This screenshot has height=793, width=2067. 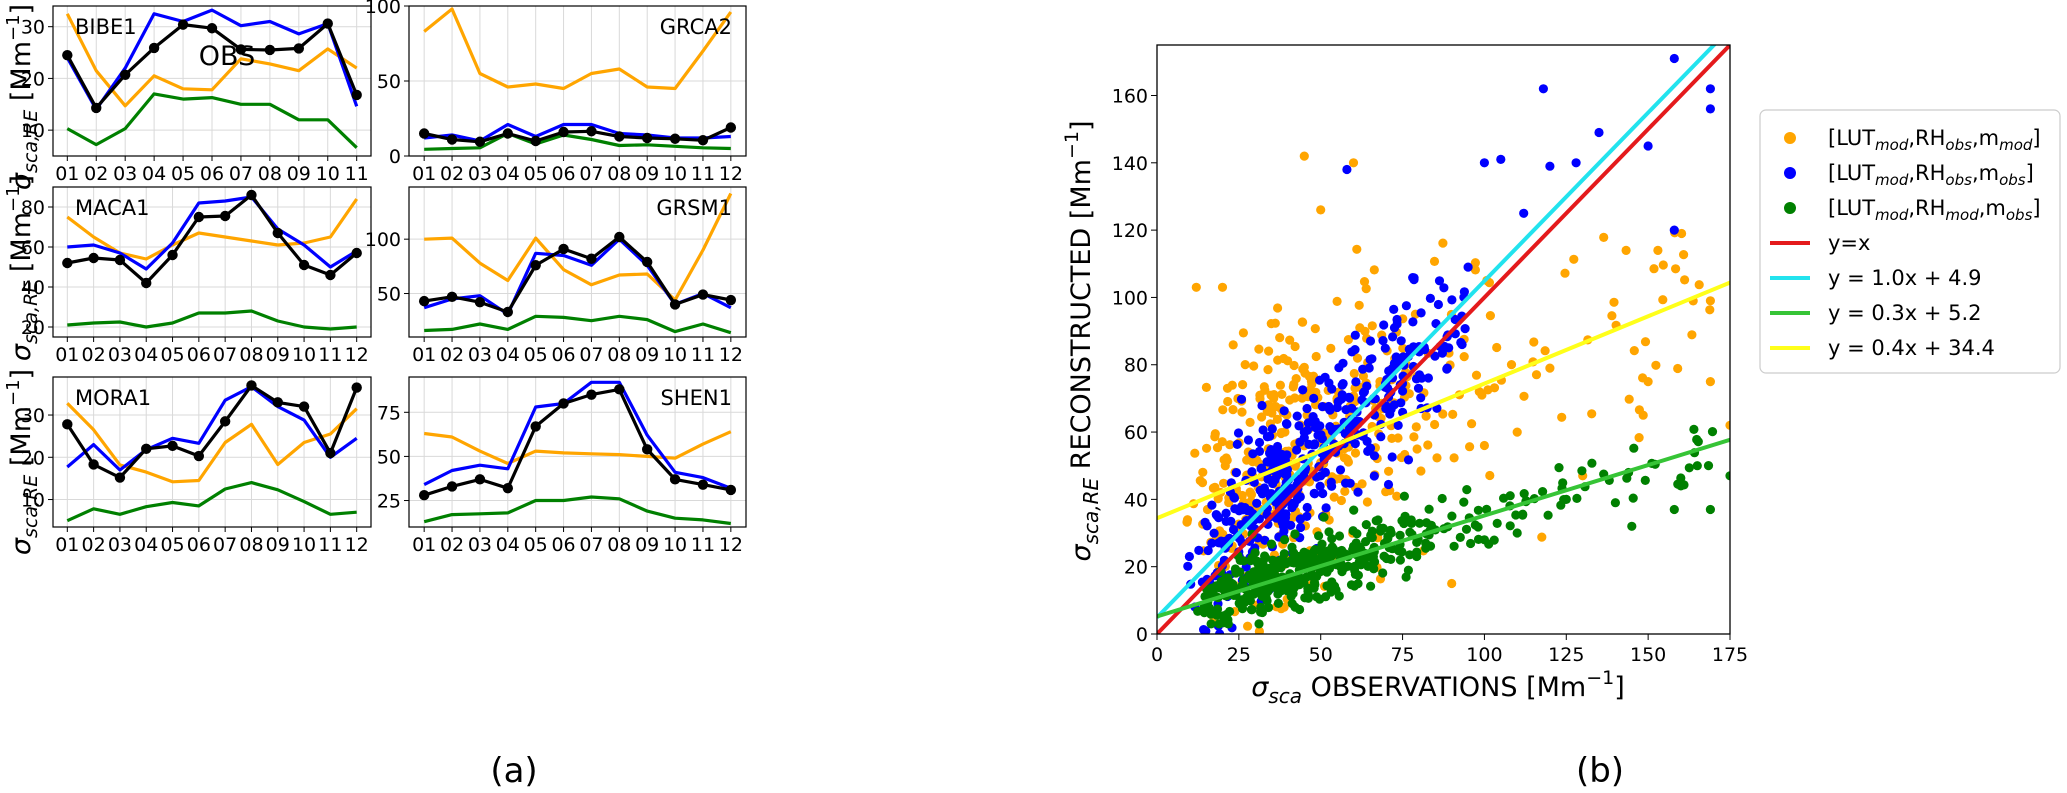 What do you see at coordinates (563, 545) in the screenshot?
I see `x-tick-label: 06` at bounding box center [563, 545].